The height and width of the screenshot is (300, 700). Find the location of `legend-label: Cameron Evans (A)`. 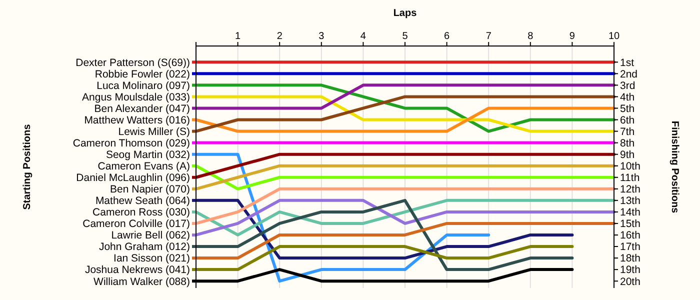

legend-label: Cameron Evans (A) is located at coordinates (144, 166).